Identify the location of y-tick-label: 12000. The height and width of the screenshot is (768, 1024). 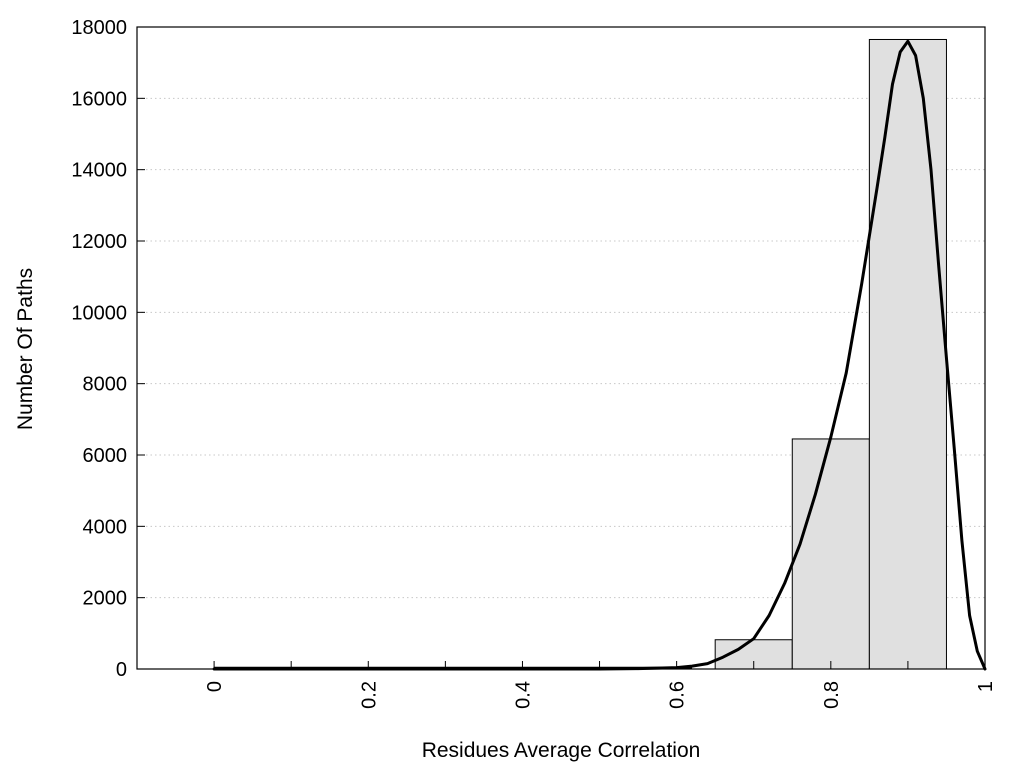
(99, 242).